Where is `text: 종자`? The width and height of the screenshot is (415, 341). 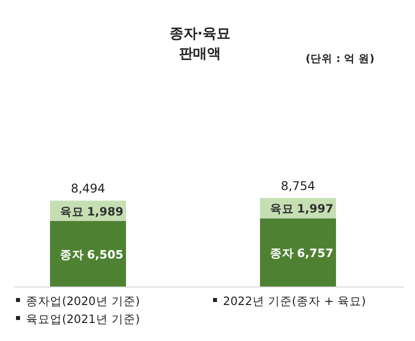
text: 종자 is located at coordinates (282, 253).